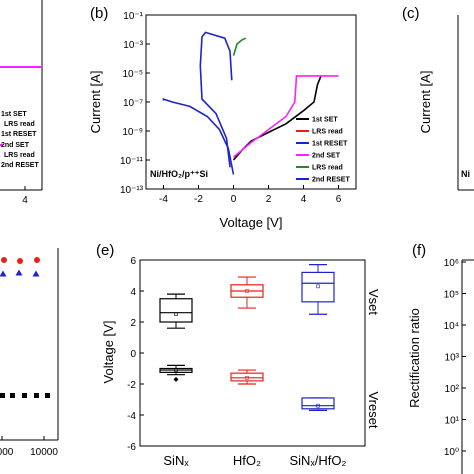 This screenshot has width=474, height=474. I want to click on panel-b-y-tick-label: 10⁻¹³, so click(132, 190).